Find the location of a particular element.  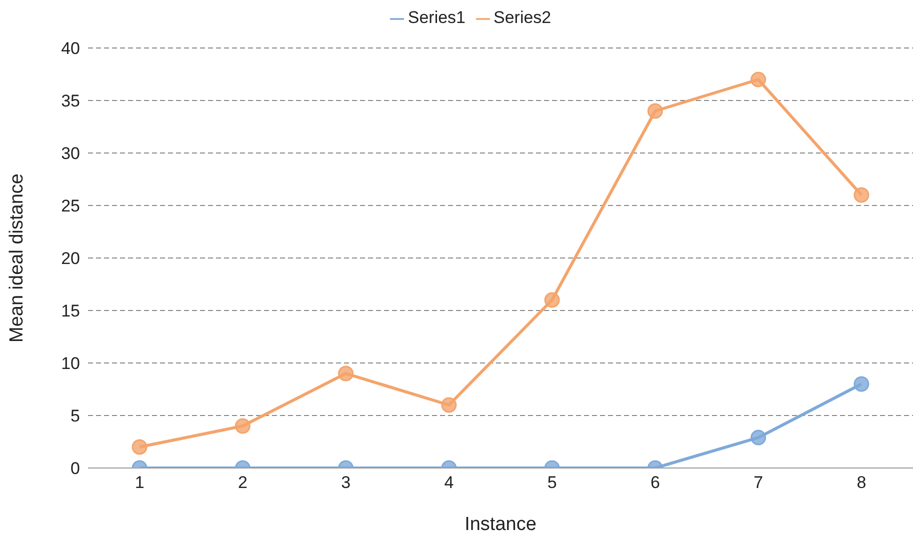

y-tick-label: 40 is located at coordinates (70, 48).